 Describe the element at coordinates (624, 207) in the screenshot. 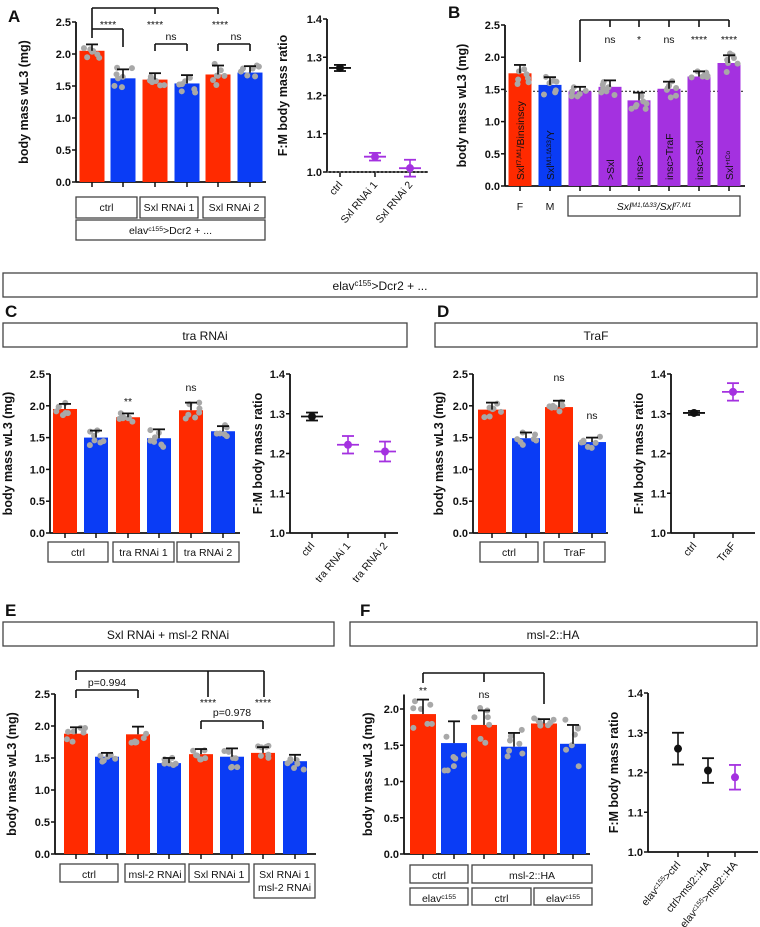

I see `label-part: Sxl` at that location.